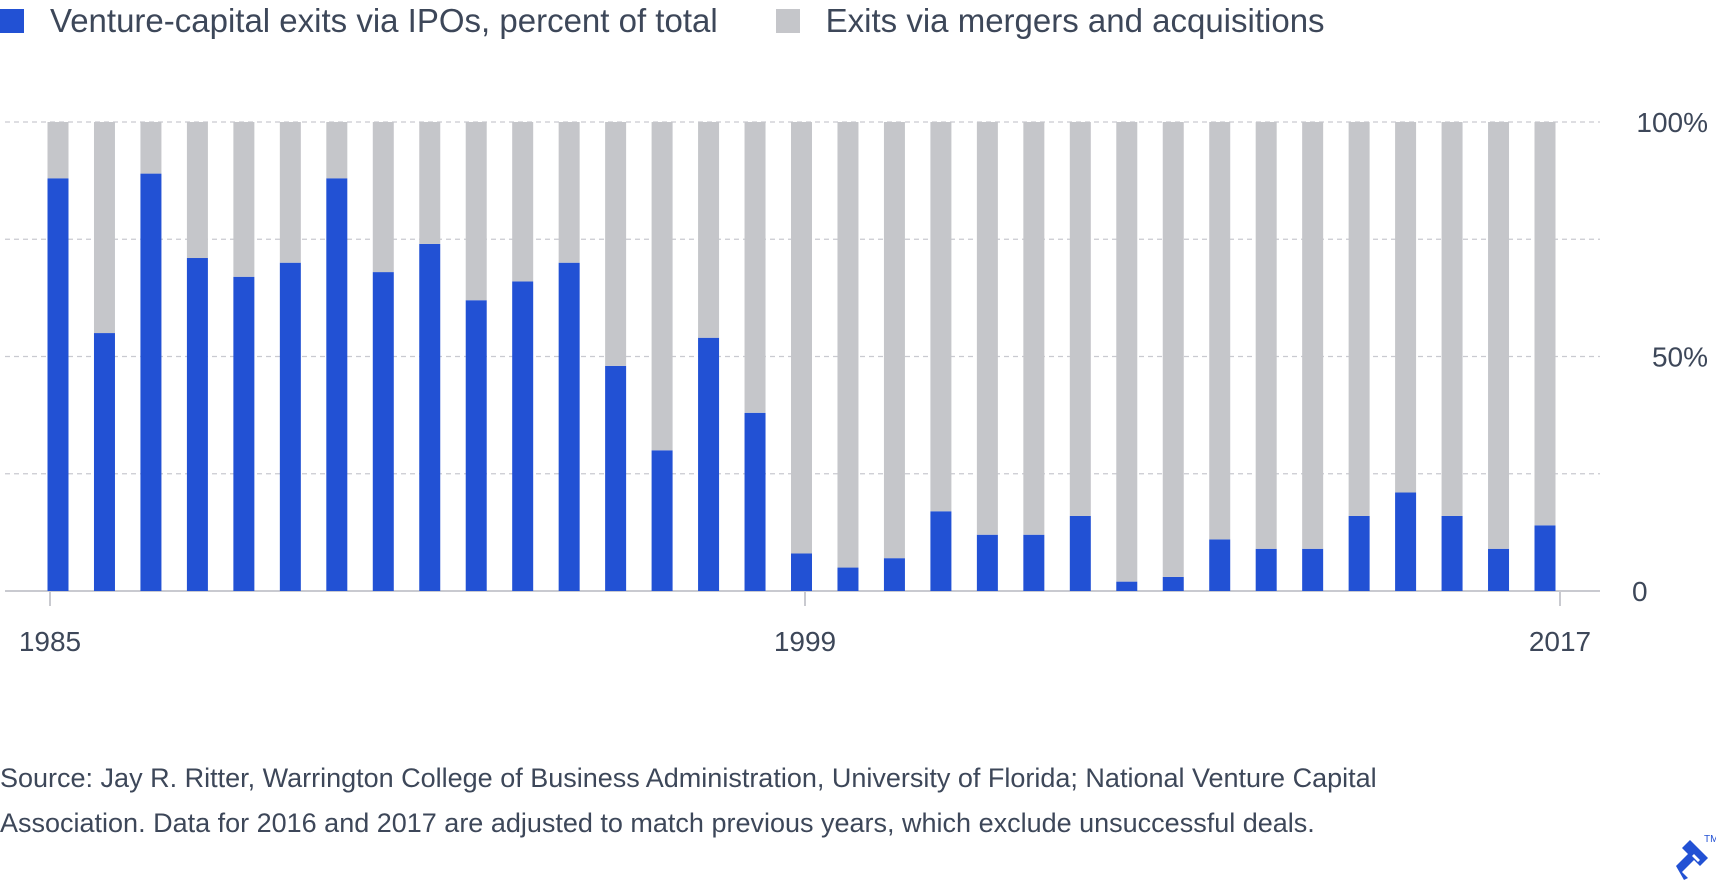 This screenshot has width=1720, height=885. What do you see at coordinates (805, 624) in the screenshot?
I see `x-axis: 1985 1999 2017` at bounding box center [805, 624].